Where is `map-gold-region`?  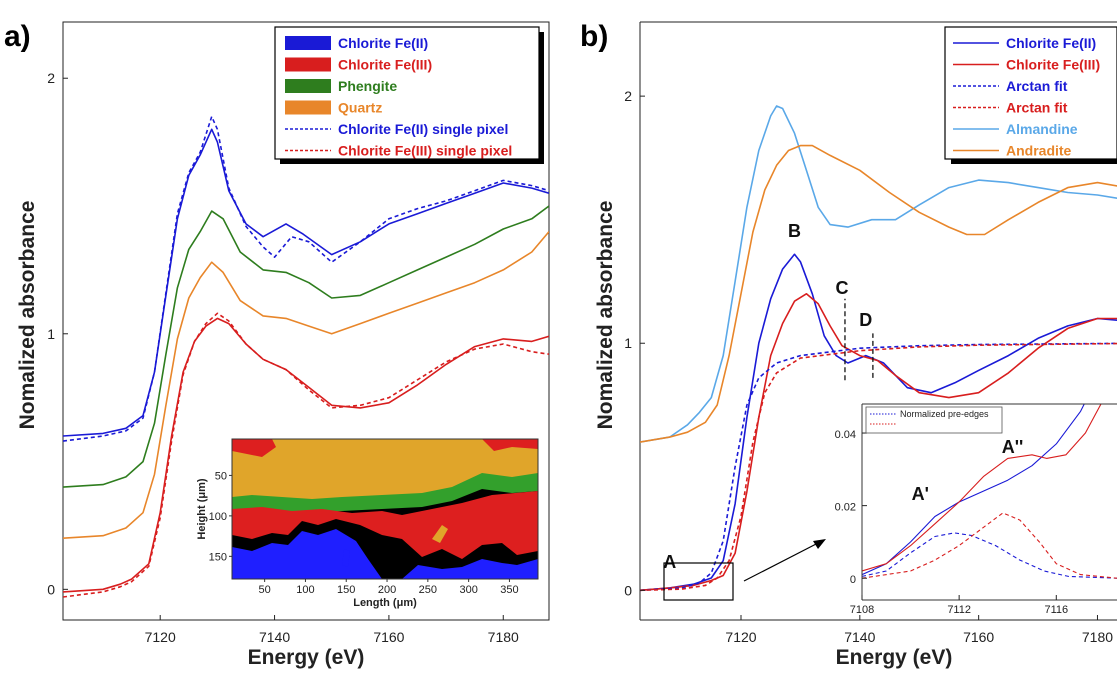 map-gold-region is located at coordinates (385, 470).